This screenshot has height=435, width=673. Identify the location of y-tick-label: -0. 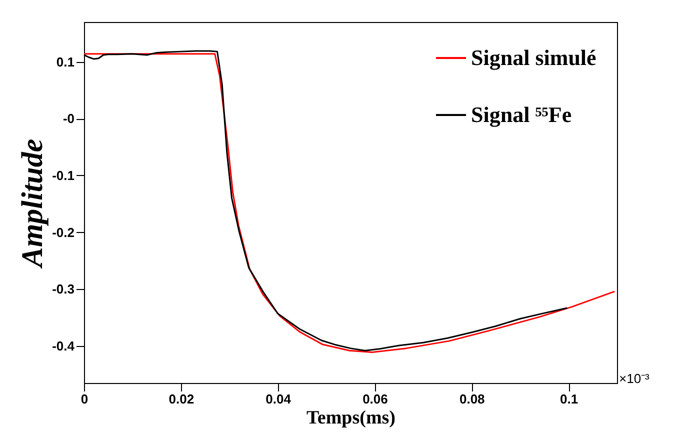
(68, 118).